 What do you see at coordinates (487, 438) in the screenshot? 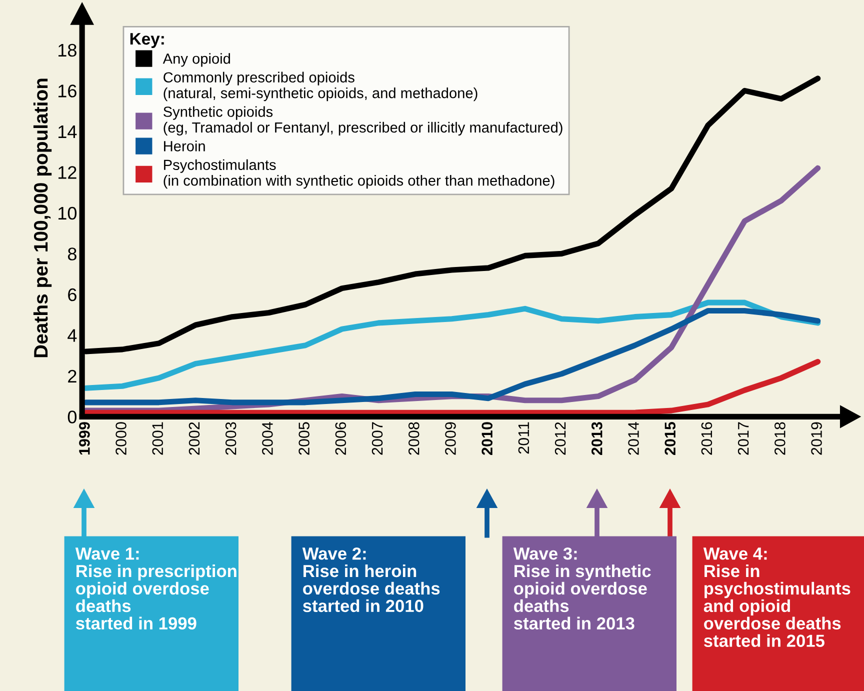
I see `x-tick-label: 2010` at bounding box center [487, 438].